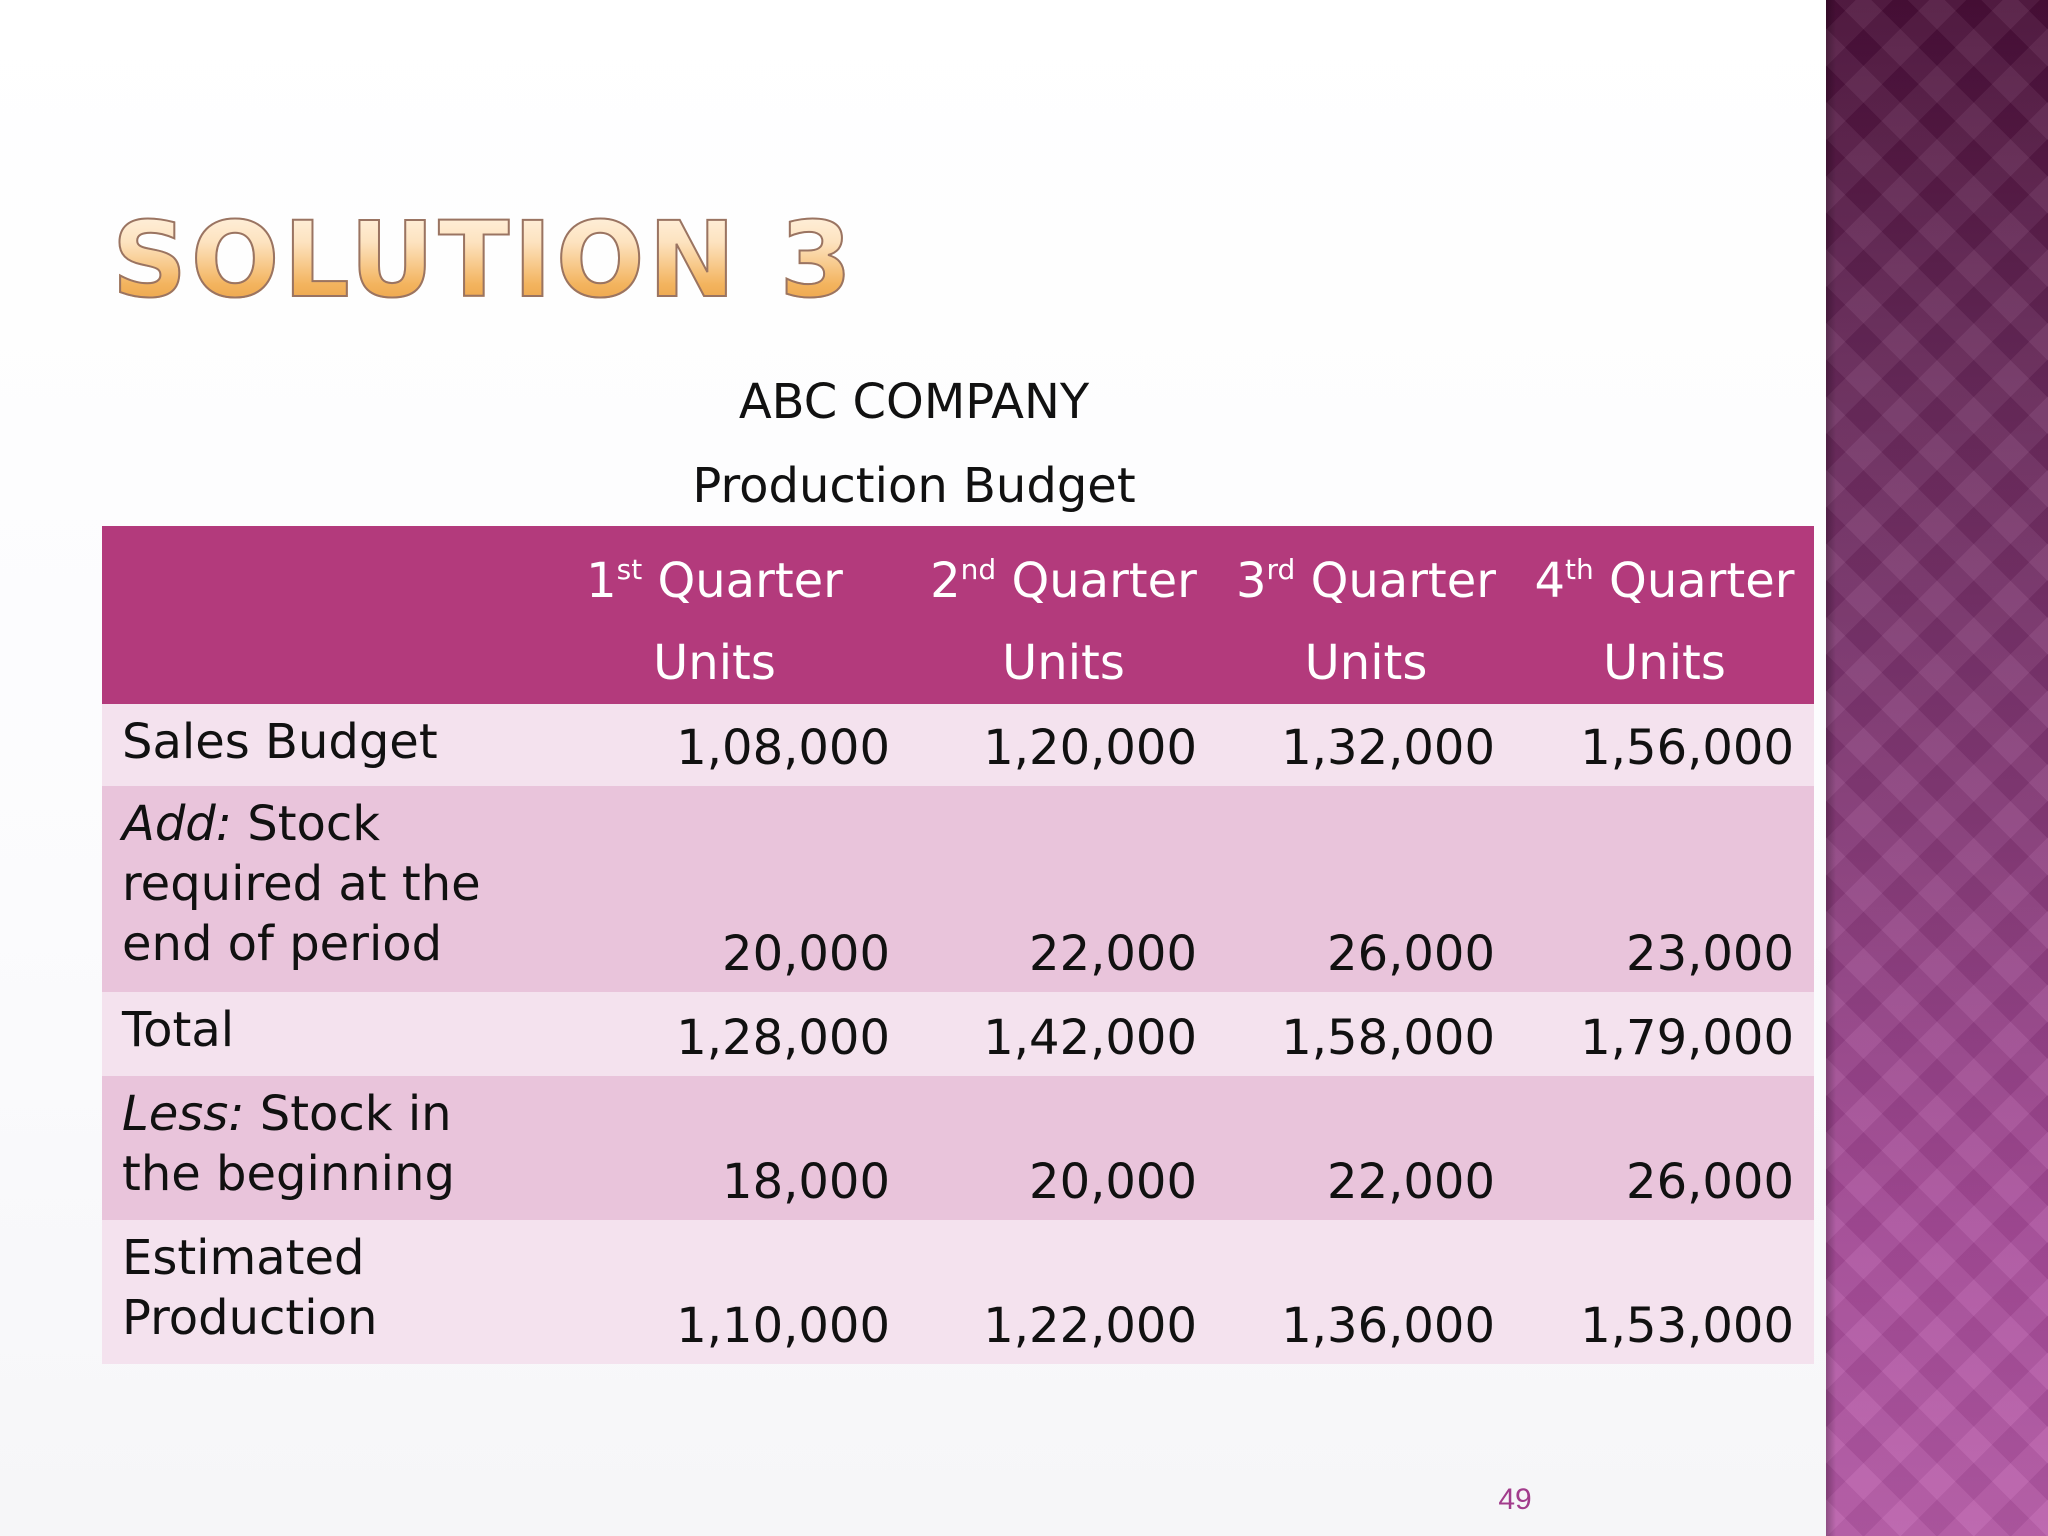  What do you see at coordinates (1281, 569) in the screenshot?
I see `quarter-suffix: rd` at bounding box center [1281, 569].